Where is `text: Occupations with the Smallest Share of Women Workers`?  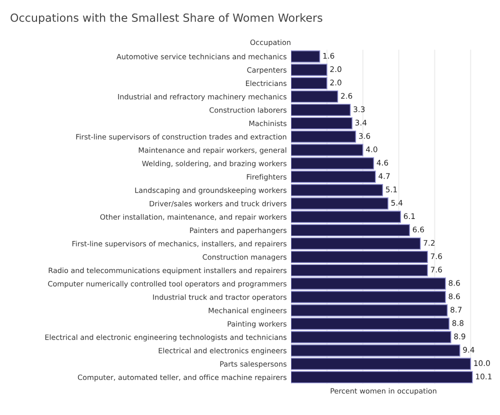
text: Occupations with the Smallest Share of Women Workers is located at coordinates (166, 18).